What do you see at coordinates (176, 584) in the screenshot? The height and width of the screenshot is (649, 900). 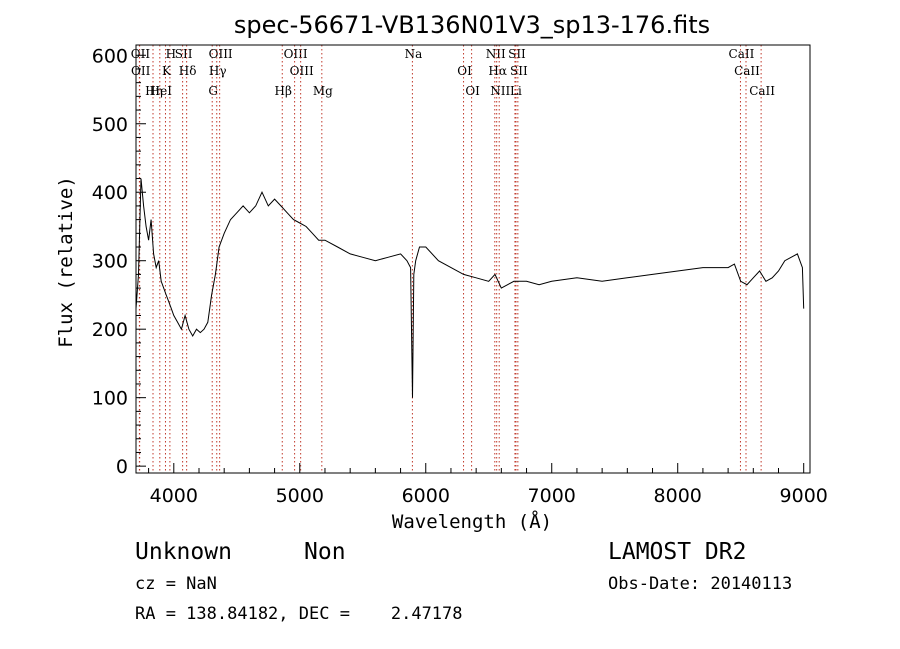 I see `redshift-cz: cz = NaN` at bounding box center [176, 584].